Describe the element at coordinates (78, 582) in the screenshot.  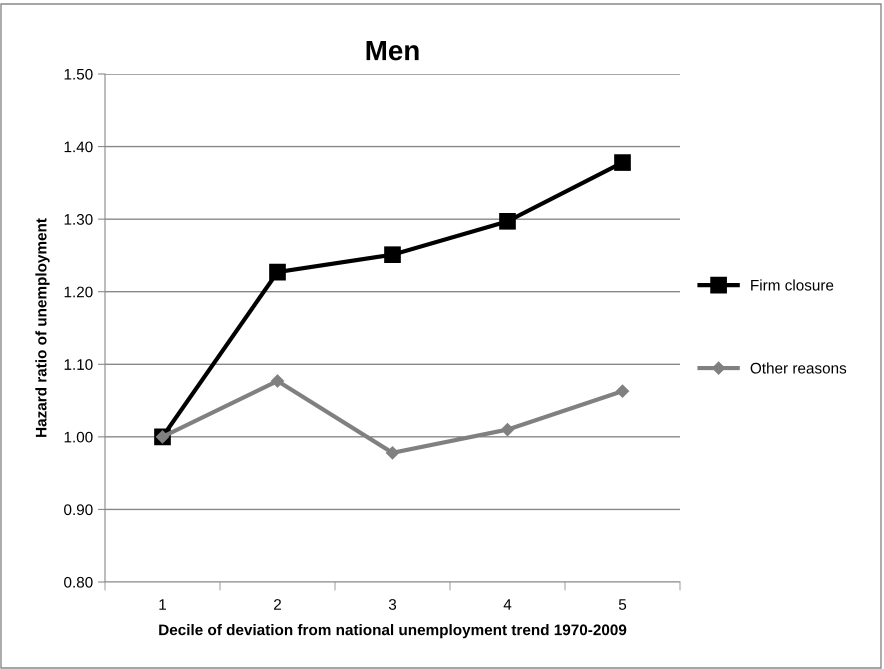
I see `y-tick-label: 0.80` at that location.